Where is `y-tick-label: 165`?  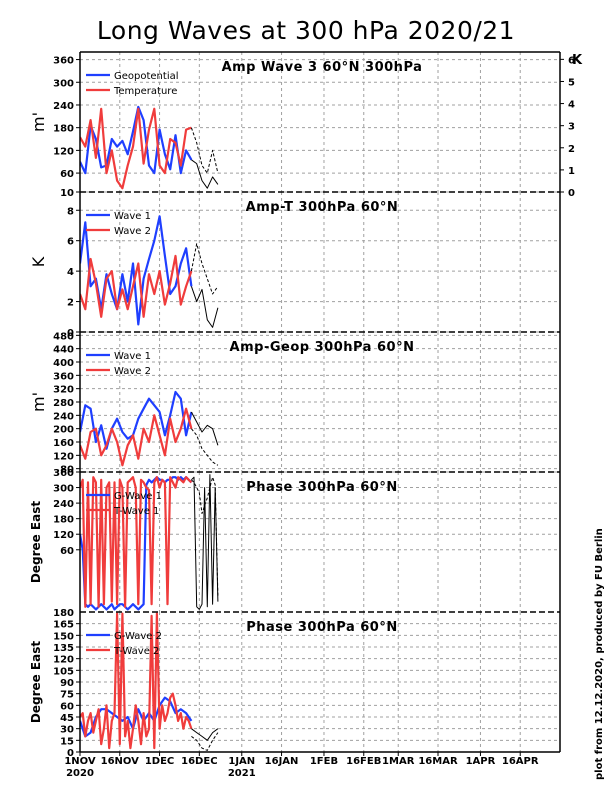
y-tick-label: 165 is located at coordinates (63, 625).